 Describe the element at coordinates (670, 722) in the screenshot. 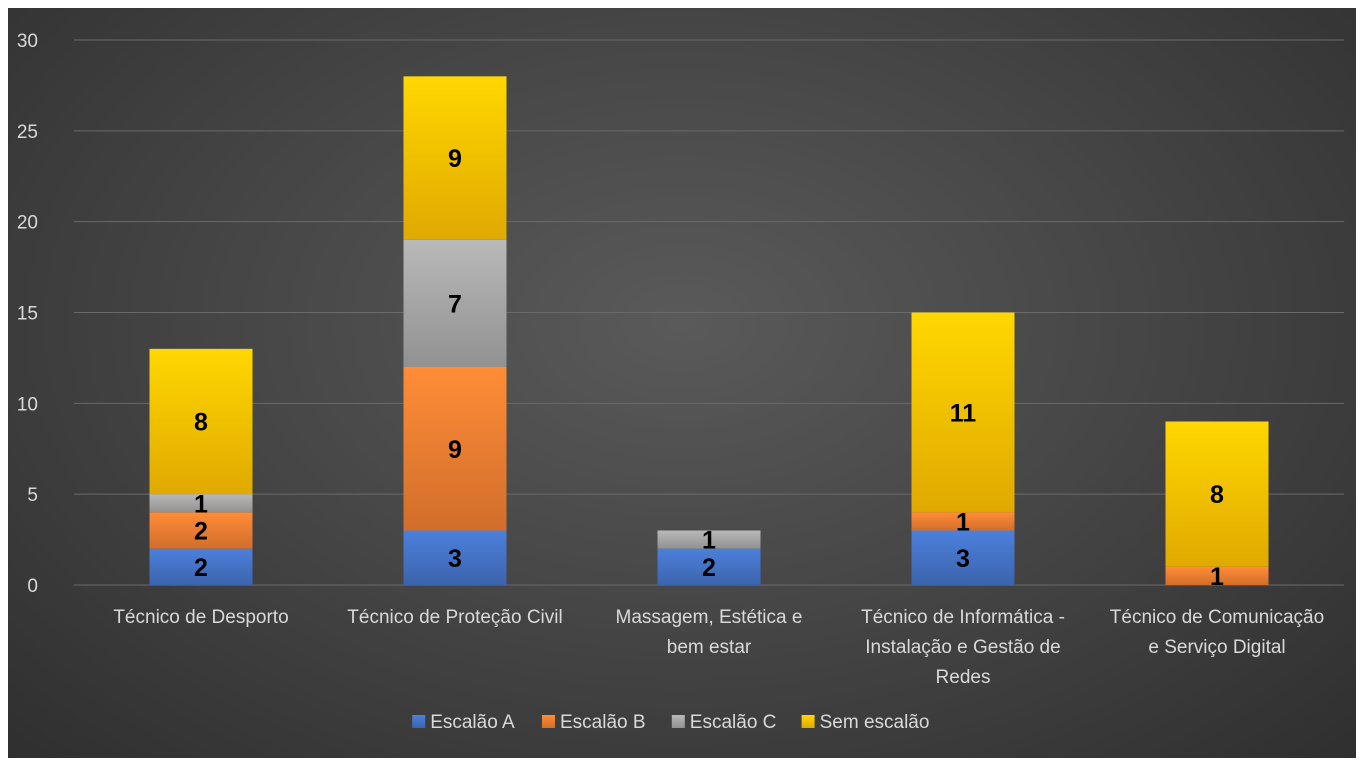

I see `legend: Escalão A Escalão B Escalão C Sem escalão` at that location.